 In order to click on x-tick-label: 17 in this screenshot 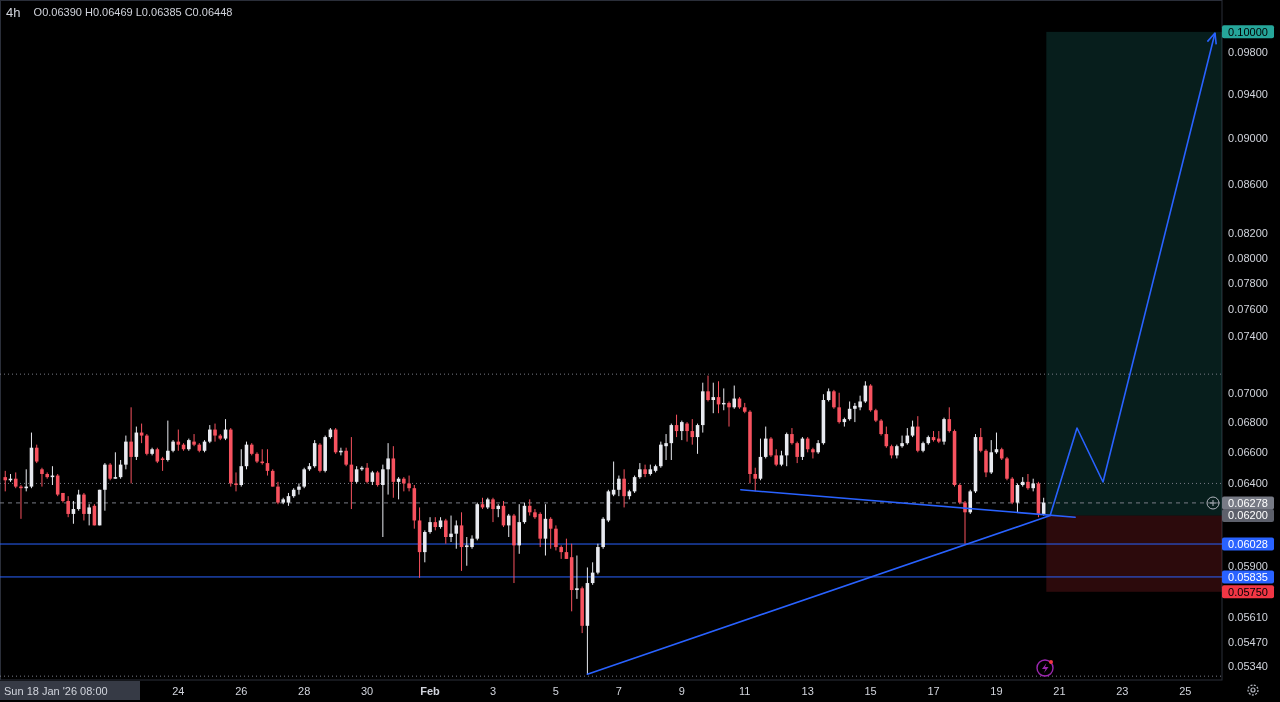, I will do `click(933, 690)`.